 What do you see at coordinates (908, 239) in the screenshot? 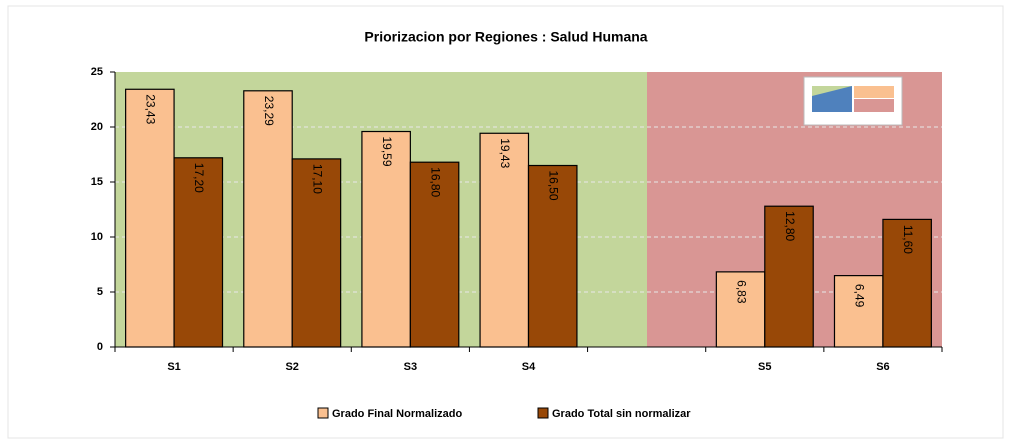
I see `value-label: 11,60` at bounding box center [908, 239].